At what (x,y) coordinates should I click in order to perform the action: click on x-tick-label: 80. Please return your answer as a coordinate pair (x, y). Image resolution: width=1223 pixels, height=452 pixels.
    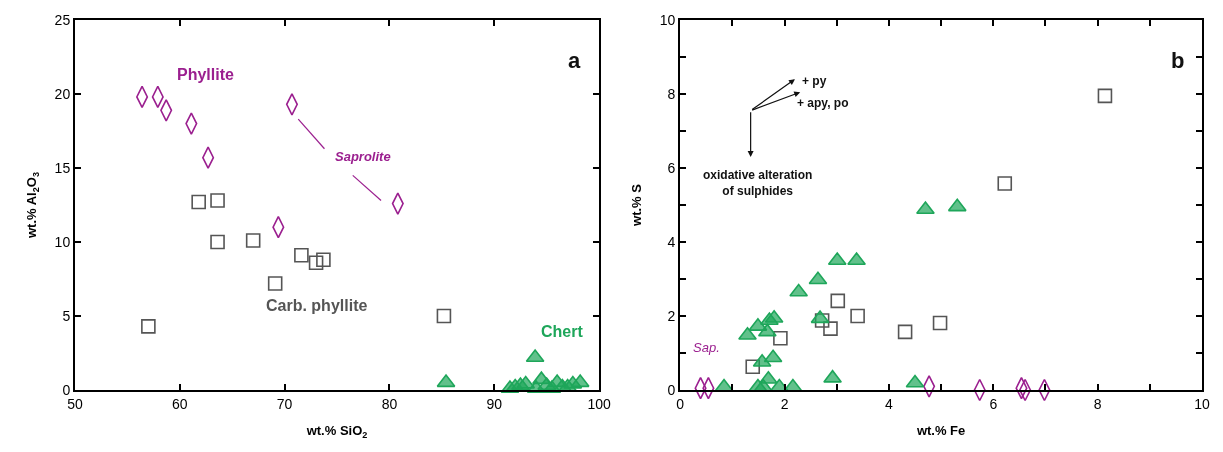
    Looking at the image, I should click on (389, 403).